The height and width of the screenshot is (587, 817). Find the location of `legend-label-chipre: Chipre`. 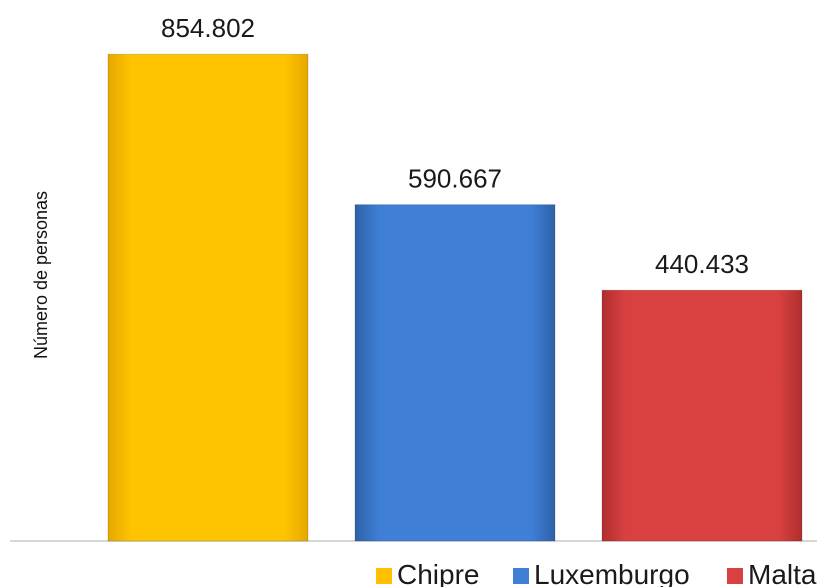

legend-label-chipre: Chipre is located at coordinates (438, 573).